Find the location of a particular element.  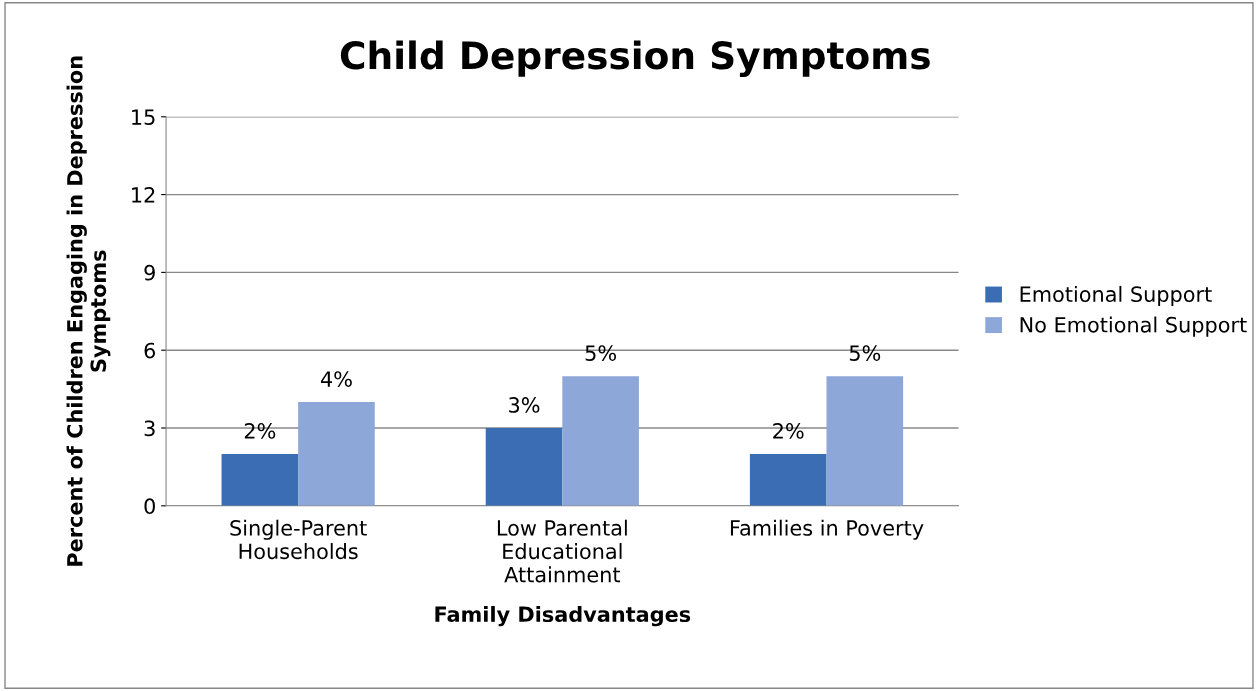

legend-label: Emotional Support is located at coordinates (1116, 296).